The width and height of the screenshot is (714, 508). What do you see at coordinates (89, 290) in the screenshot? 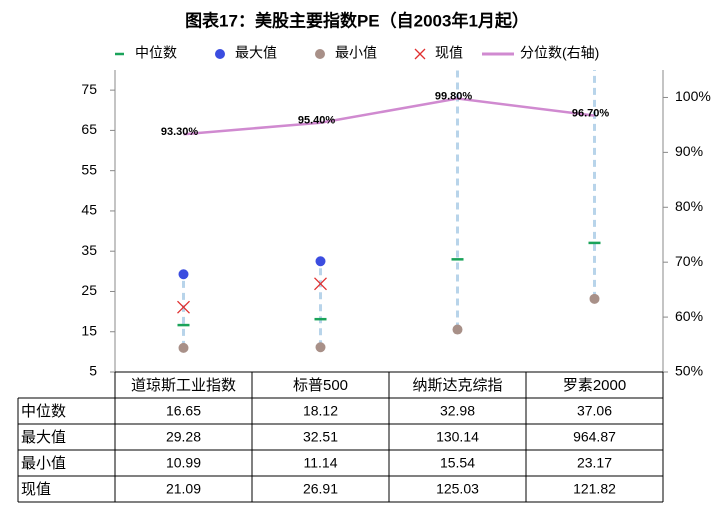
I see `y-tick-label: 25` at bounding box center [89, 290].